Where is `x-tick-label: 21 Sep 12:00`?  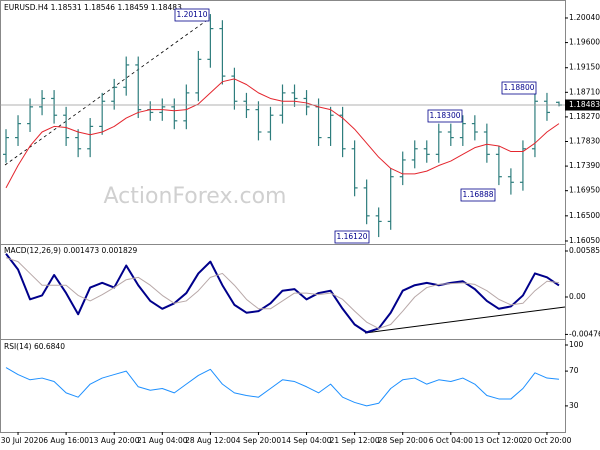
x-tick-label: 21 Sep 12:00 is located at coordinates (355, 440).